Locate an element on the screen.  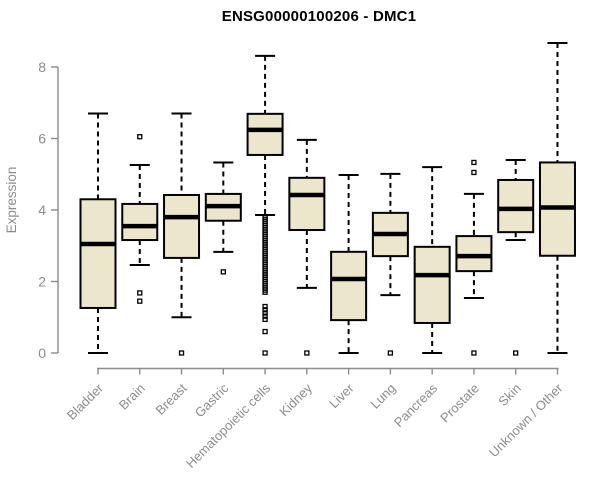
y-tick-label: 2 is located at coordinates (42, 282).